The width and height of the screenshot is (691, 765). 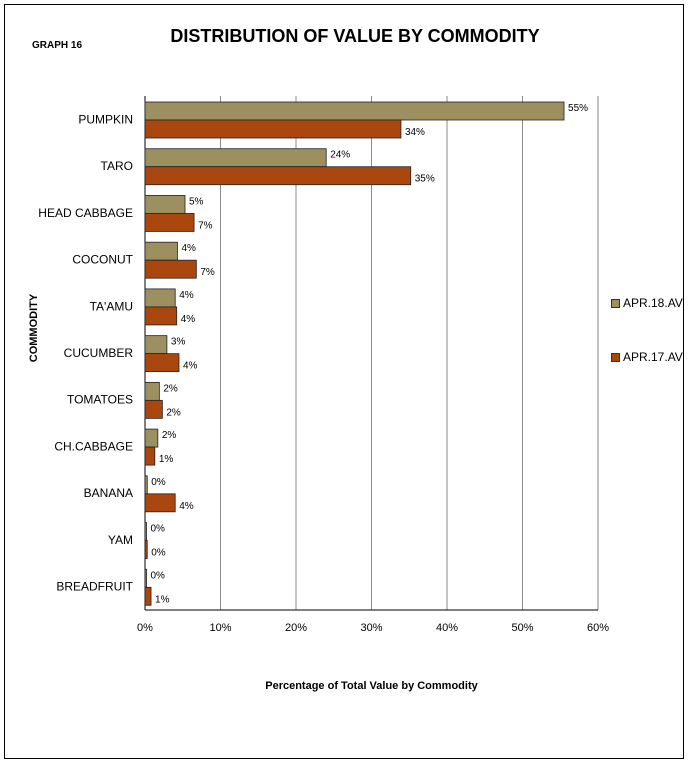 What do you see at coordinates (296, 628) in the screenshot?
I see `x-tick-label: 20%` at bounding box center [296, 628].